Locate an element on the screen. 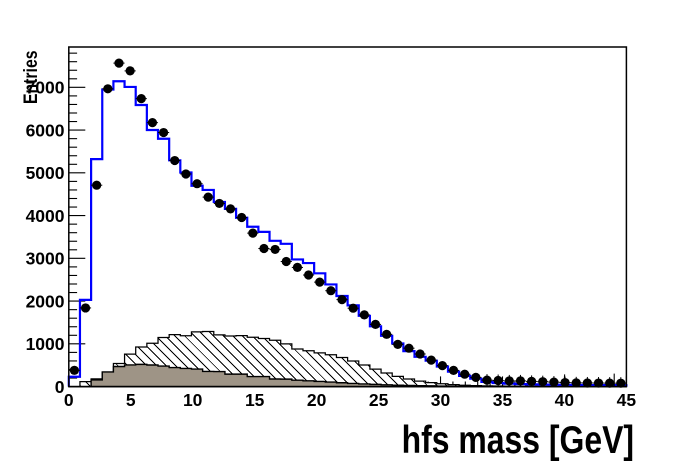 The width and height of the screenshot is (696, 472). svg-text: hfs mass [GeV] is located at coordinates (518, 440).